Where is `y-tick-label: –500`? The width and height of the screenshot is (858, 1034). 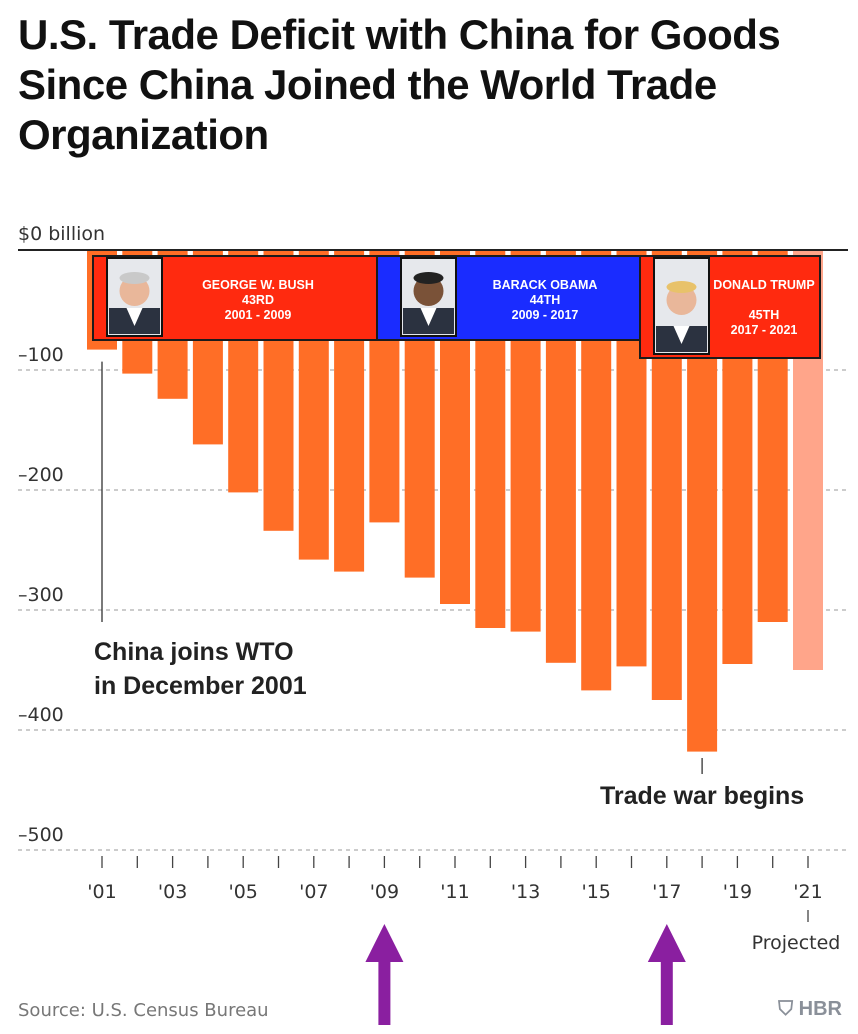
y-tick-label: –500 is located at coordinates (41, 835).